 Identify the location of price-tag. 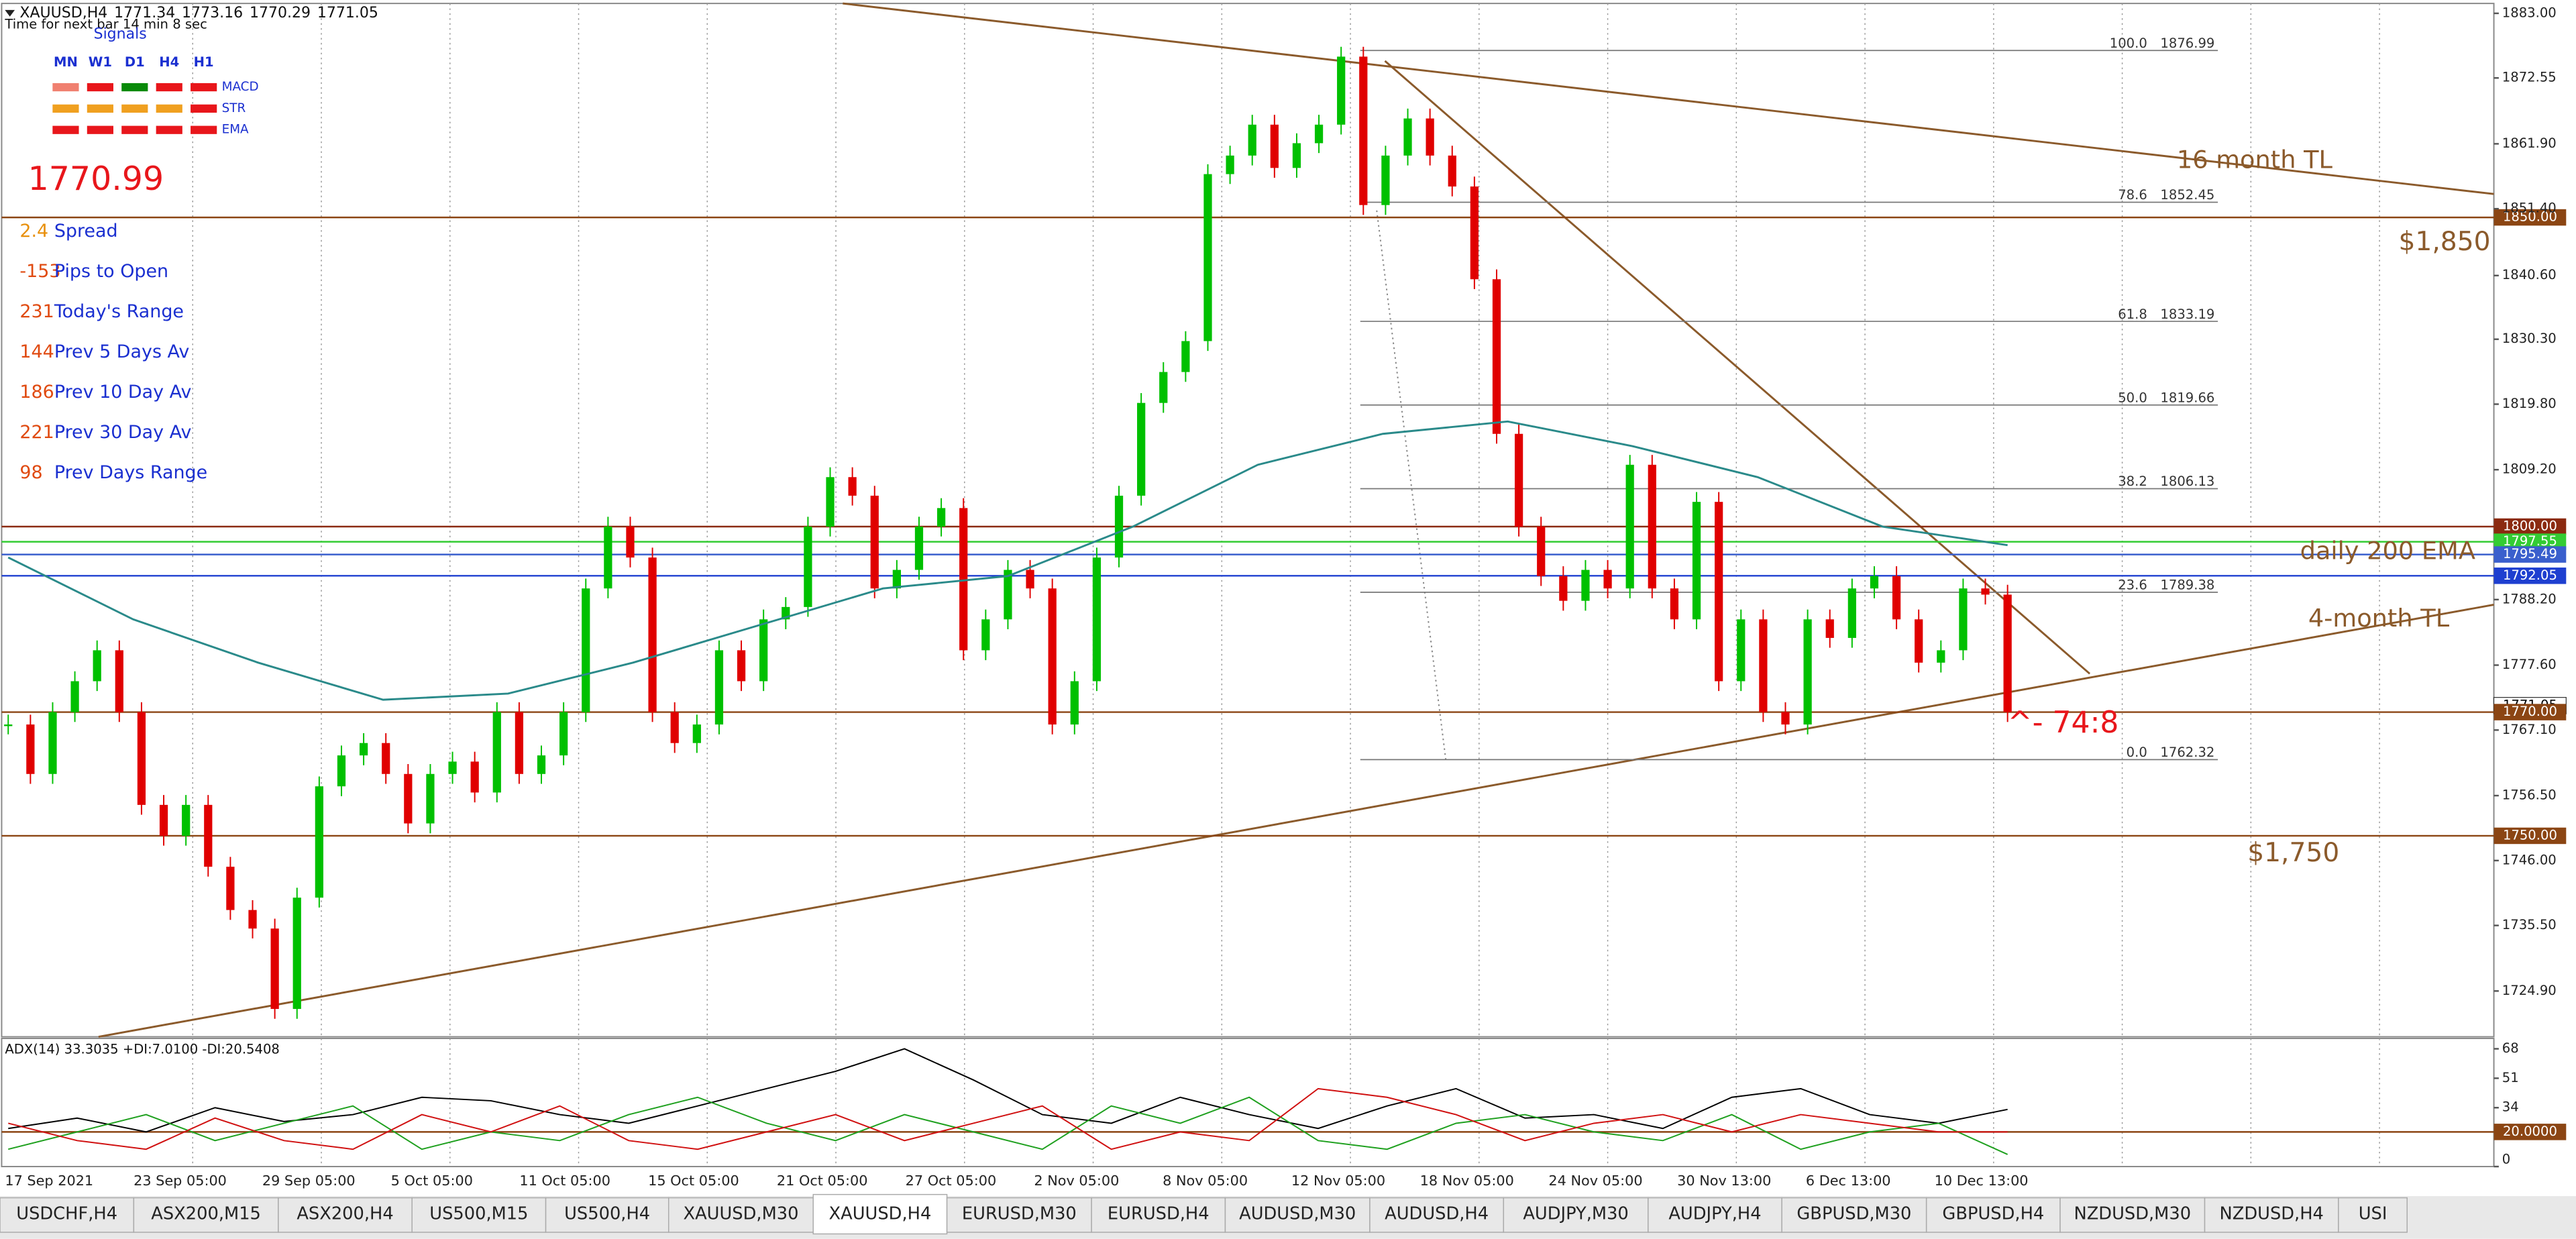
(2530, 526).